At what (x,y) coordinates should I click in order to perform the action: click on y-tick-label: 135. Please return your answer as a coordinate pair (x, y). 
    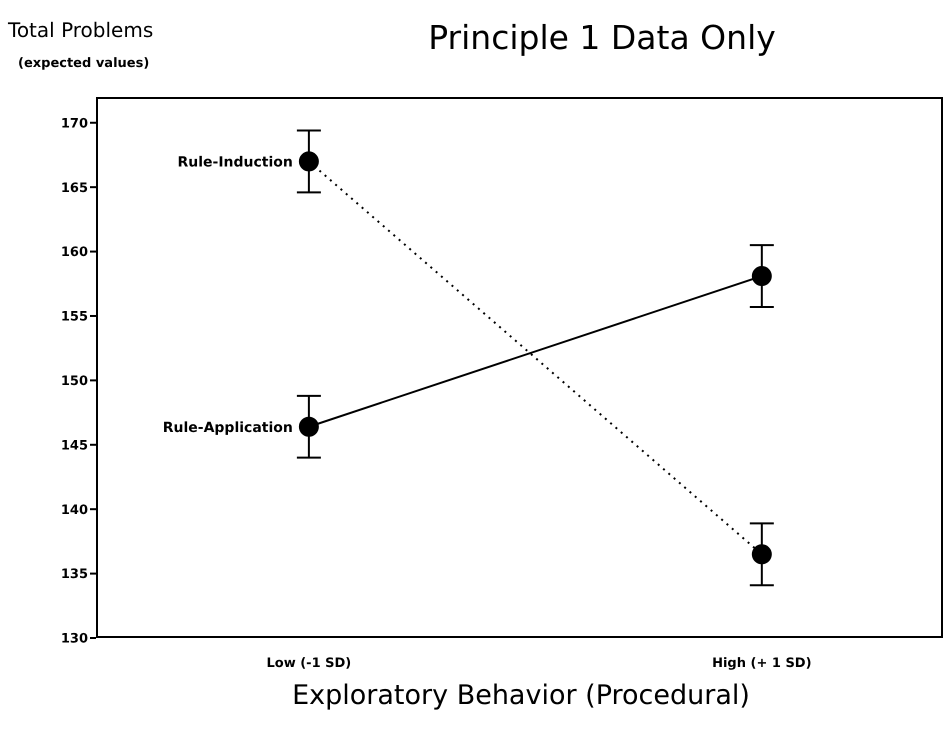
    Looking at the image, I should click on (74, 574).